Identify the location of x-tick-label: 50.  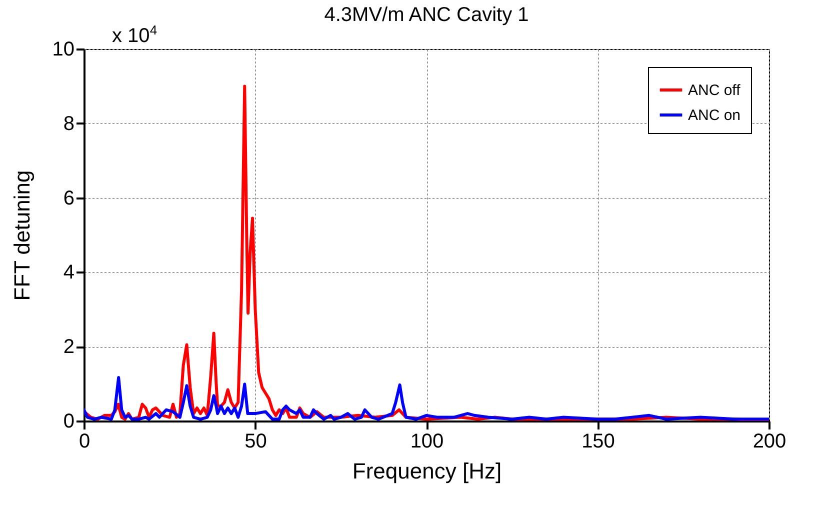
(255, 441).